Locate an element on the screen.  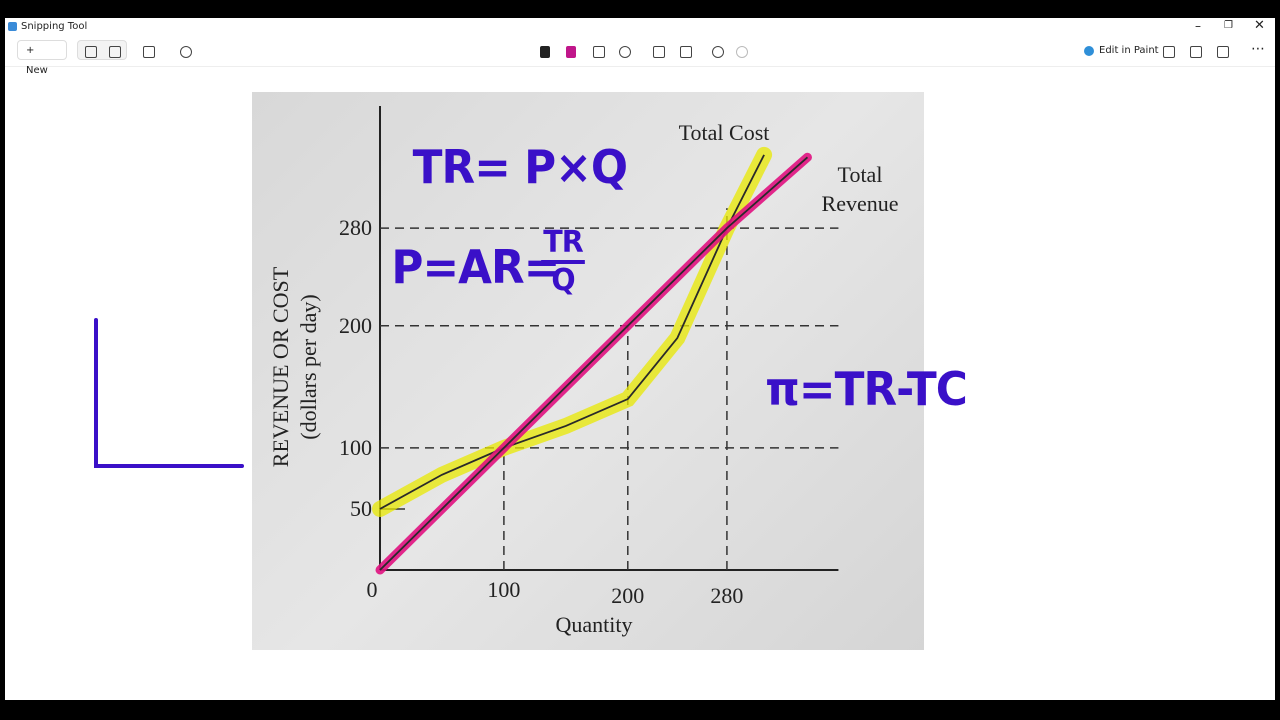
copy-icon is located at coordinates (1196, 52).